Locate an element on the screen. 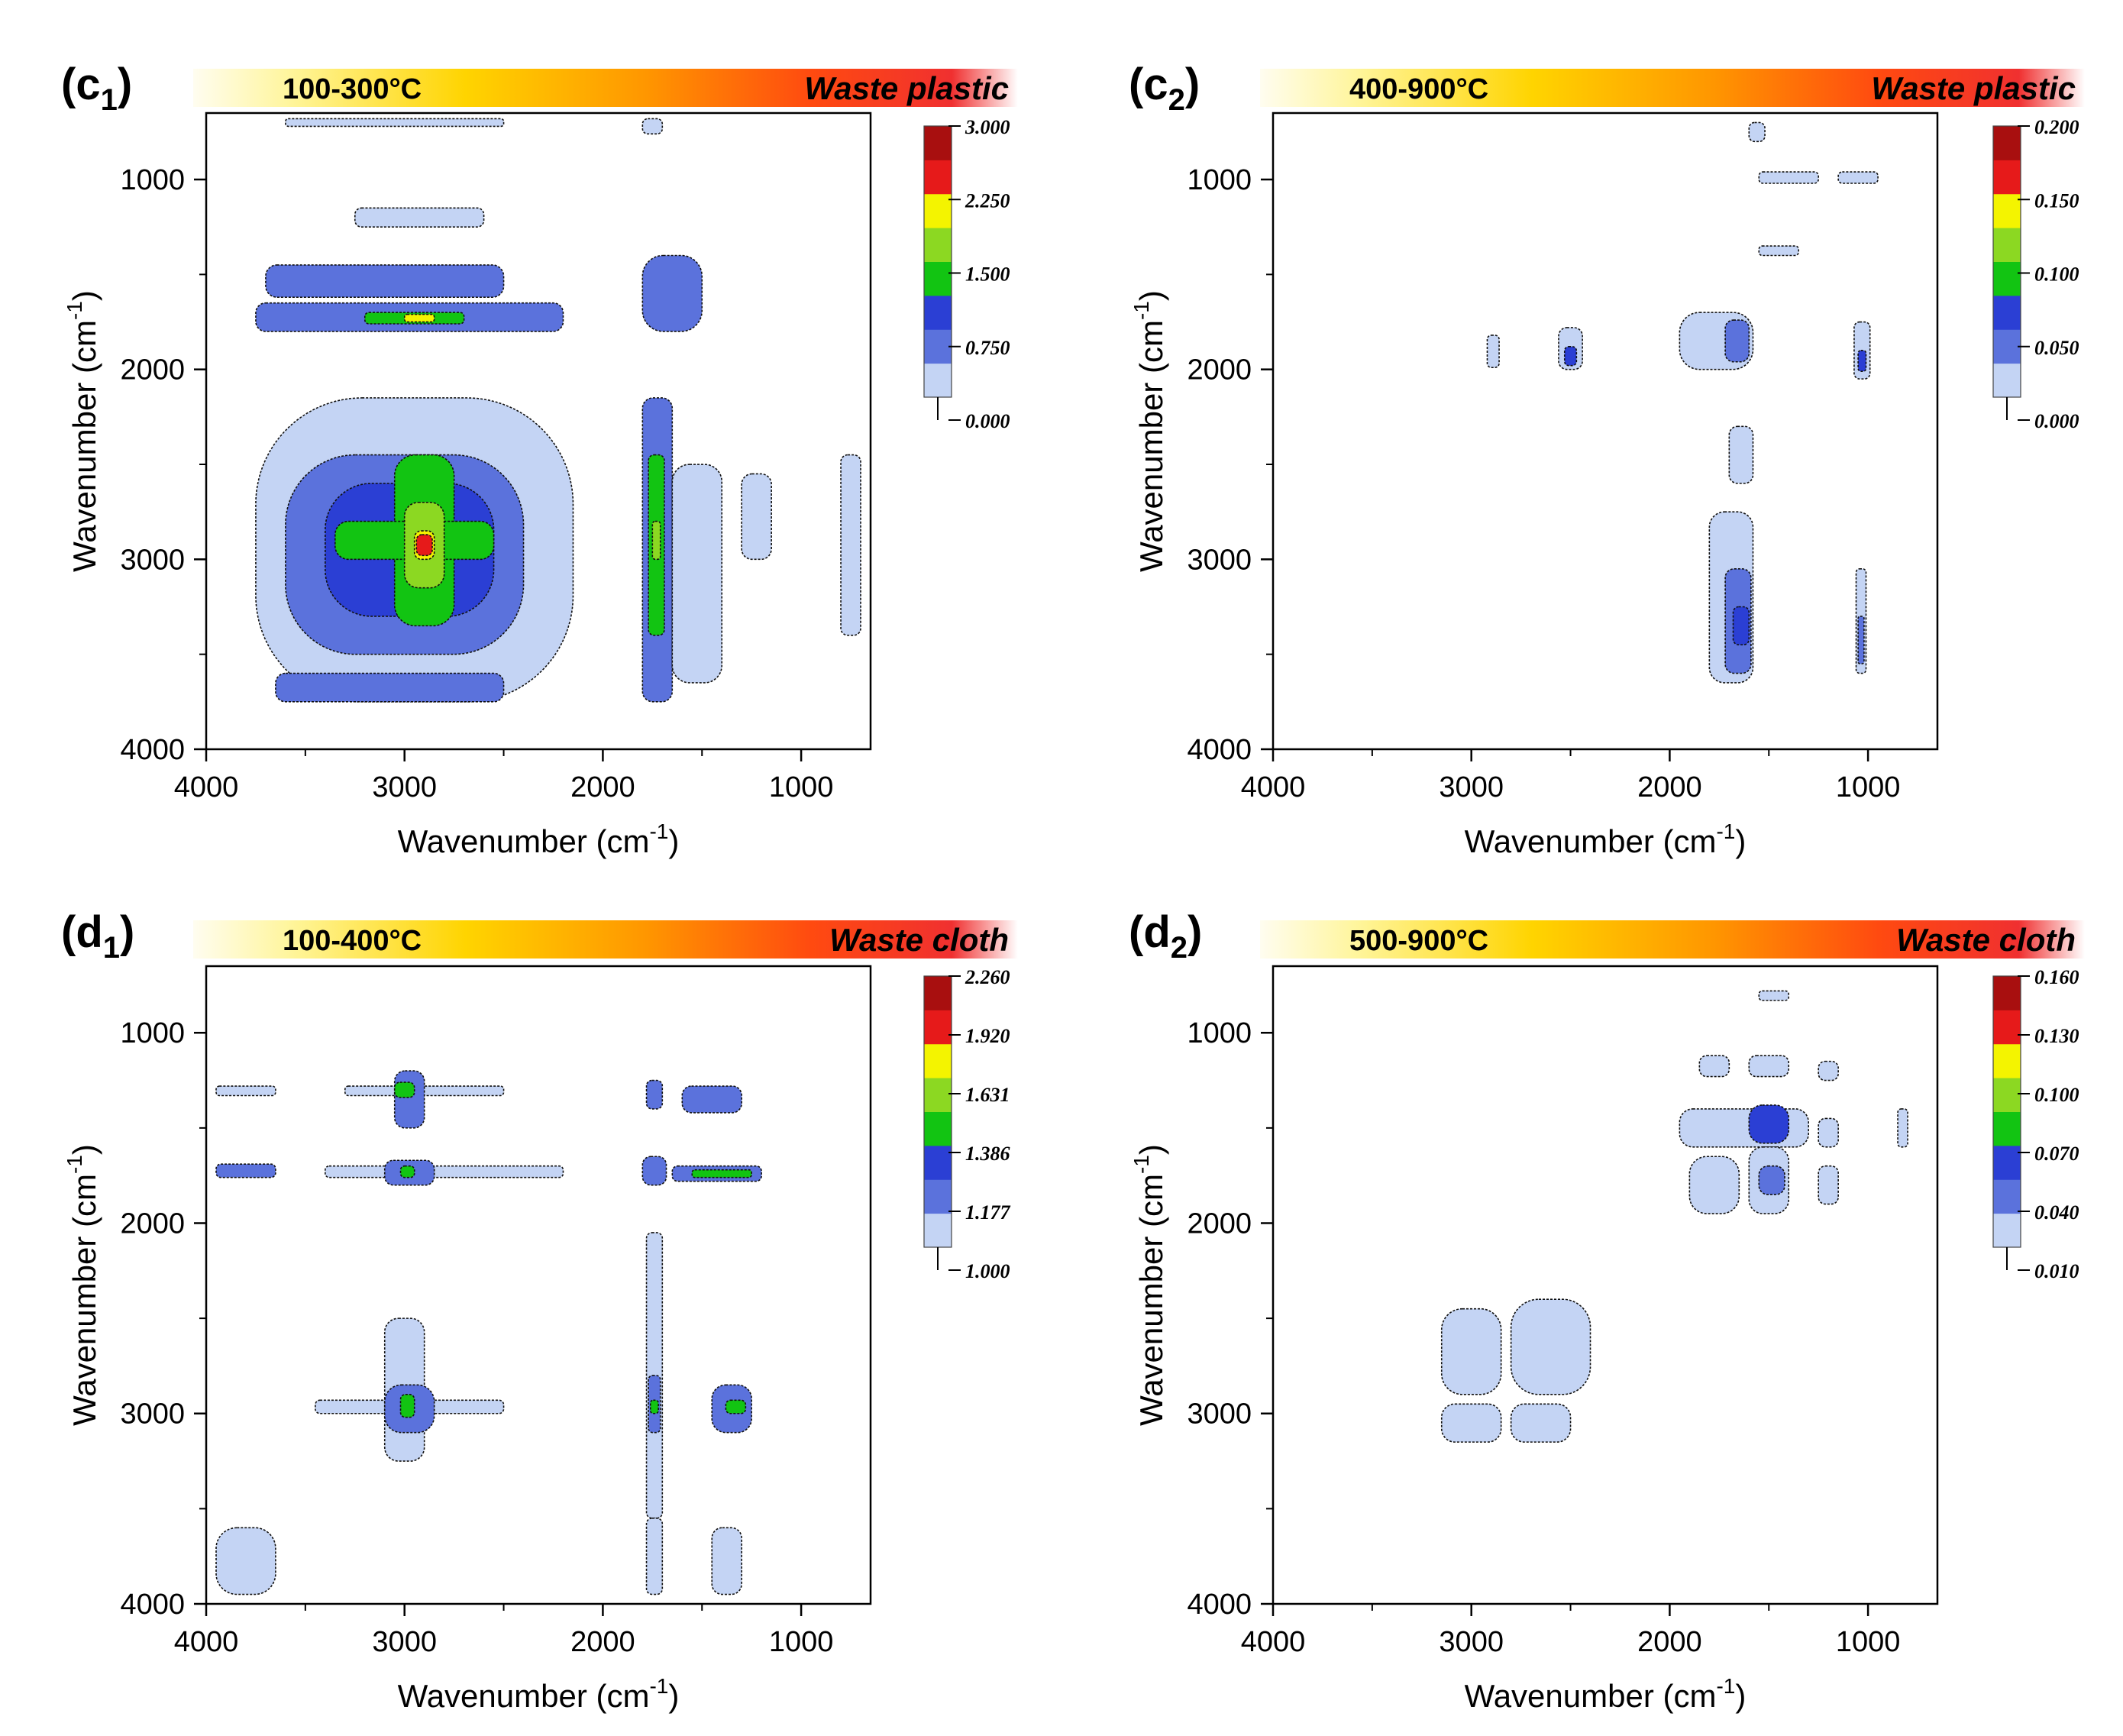 The height and width of the screenshot is (1736, 2123). x-axis-title: Wavenumber (cm-1) is located at coordinates (539, 839).